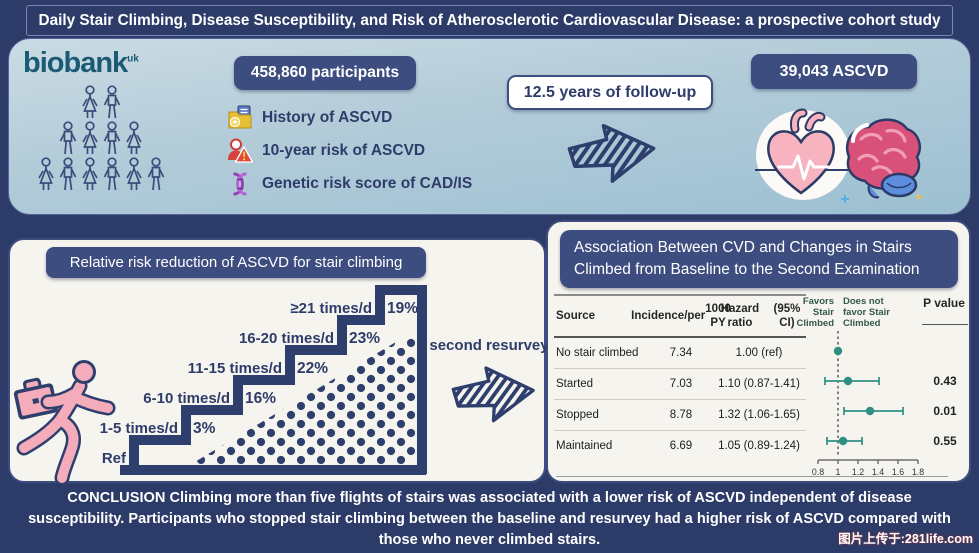 The width and height of the screenshot is (979, 553). What do you see at coordinates (139, 428) in the screenshot?
I see `stair-category-label: 1-5 times/d` at bounding box center [139, 428].